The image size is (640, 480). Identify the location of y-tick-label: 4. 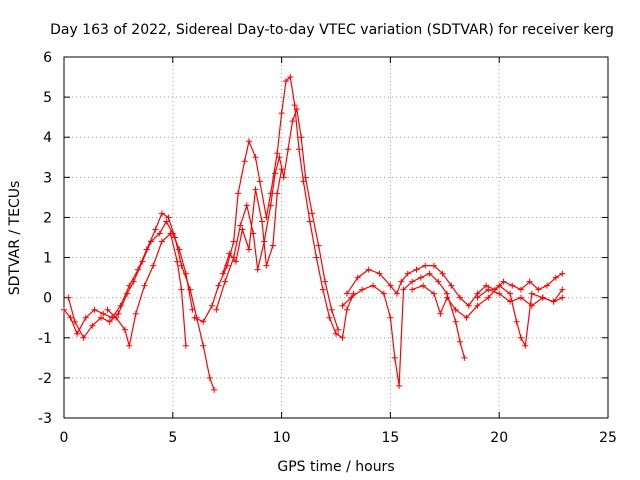
(47, 138).